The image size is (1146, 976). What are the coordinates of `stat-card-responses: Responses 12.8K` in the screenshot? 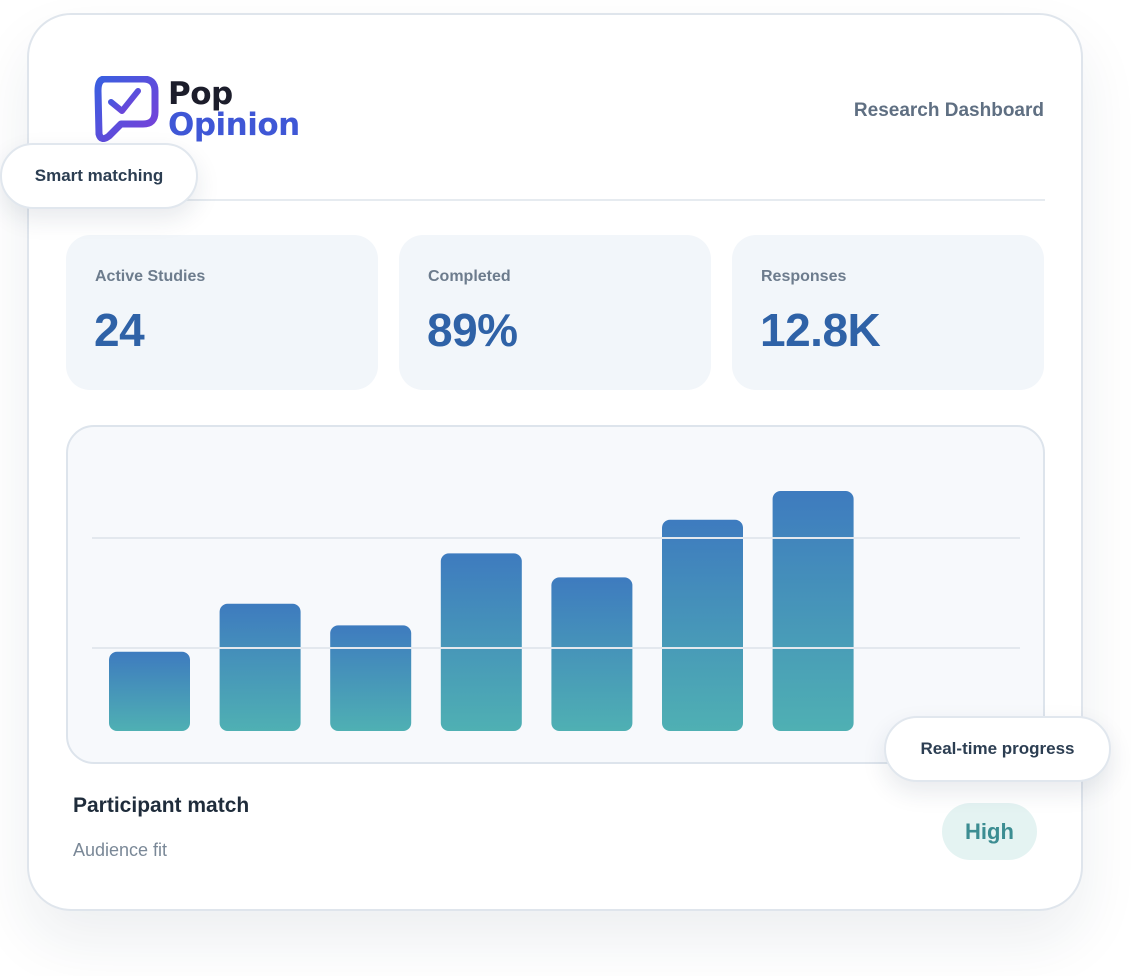 It's located at (888, 312).